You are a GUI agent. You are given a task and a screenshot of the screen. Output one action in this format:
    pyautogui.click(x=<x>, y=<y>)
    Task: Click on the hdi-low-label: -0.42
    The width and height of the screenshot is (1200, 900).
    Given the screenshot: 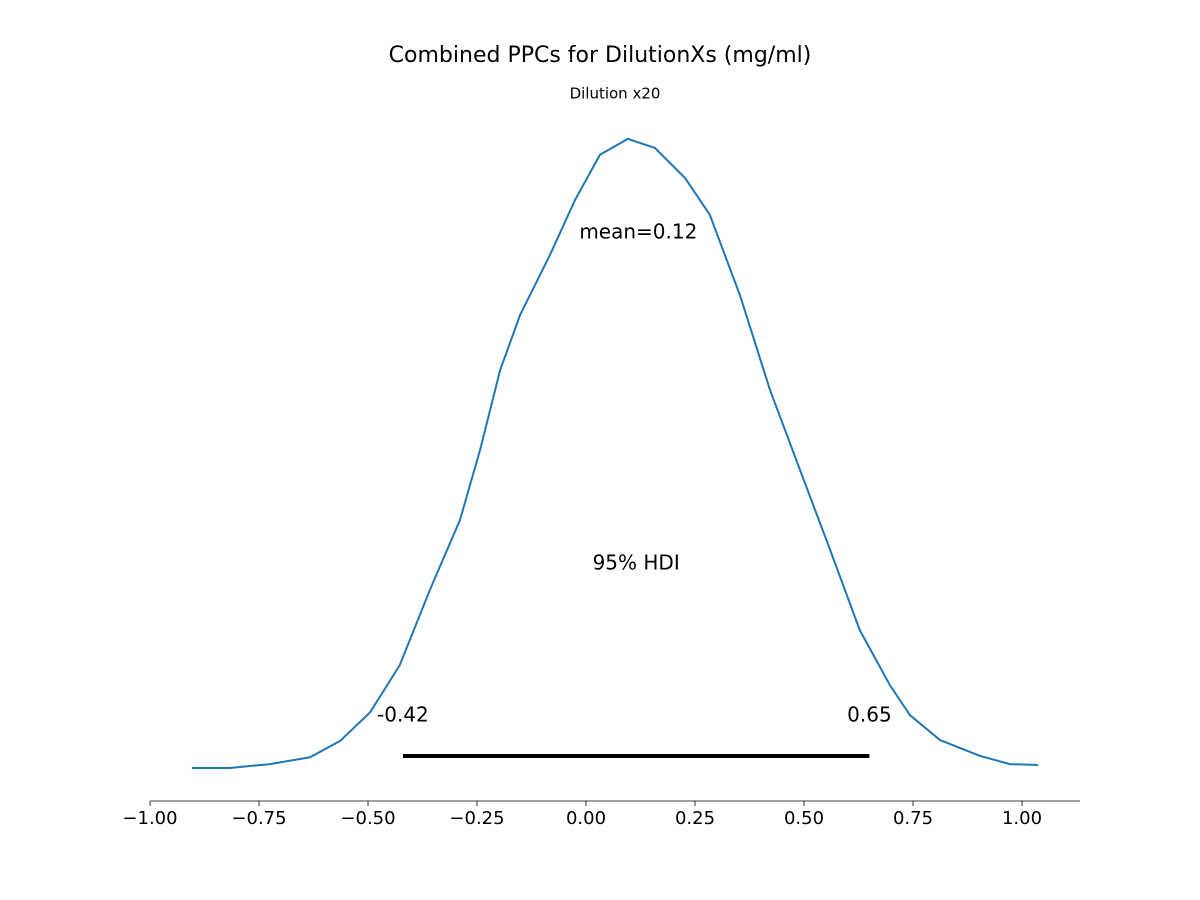 What is the action you would take?
    pyautogui.click(x=403, y=715)
    